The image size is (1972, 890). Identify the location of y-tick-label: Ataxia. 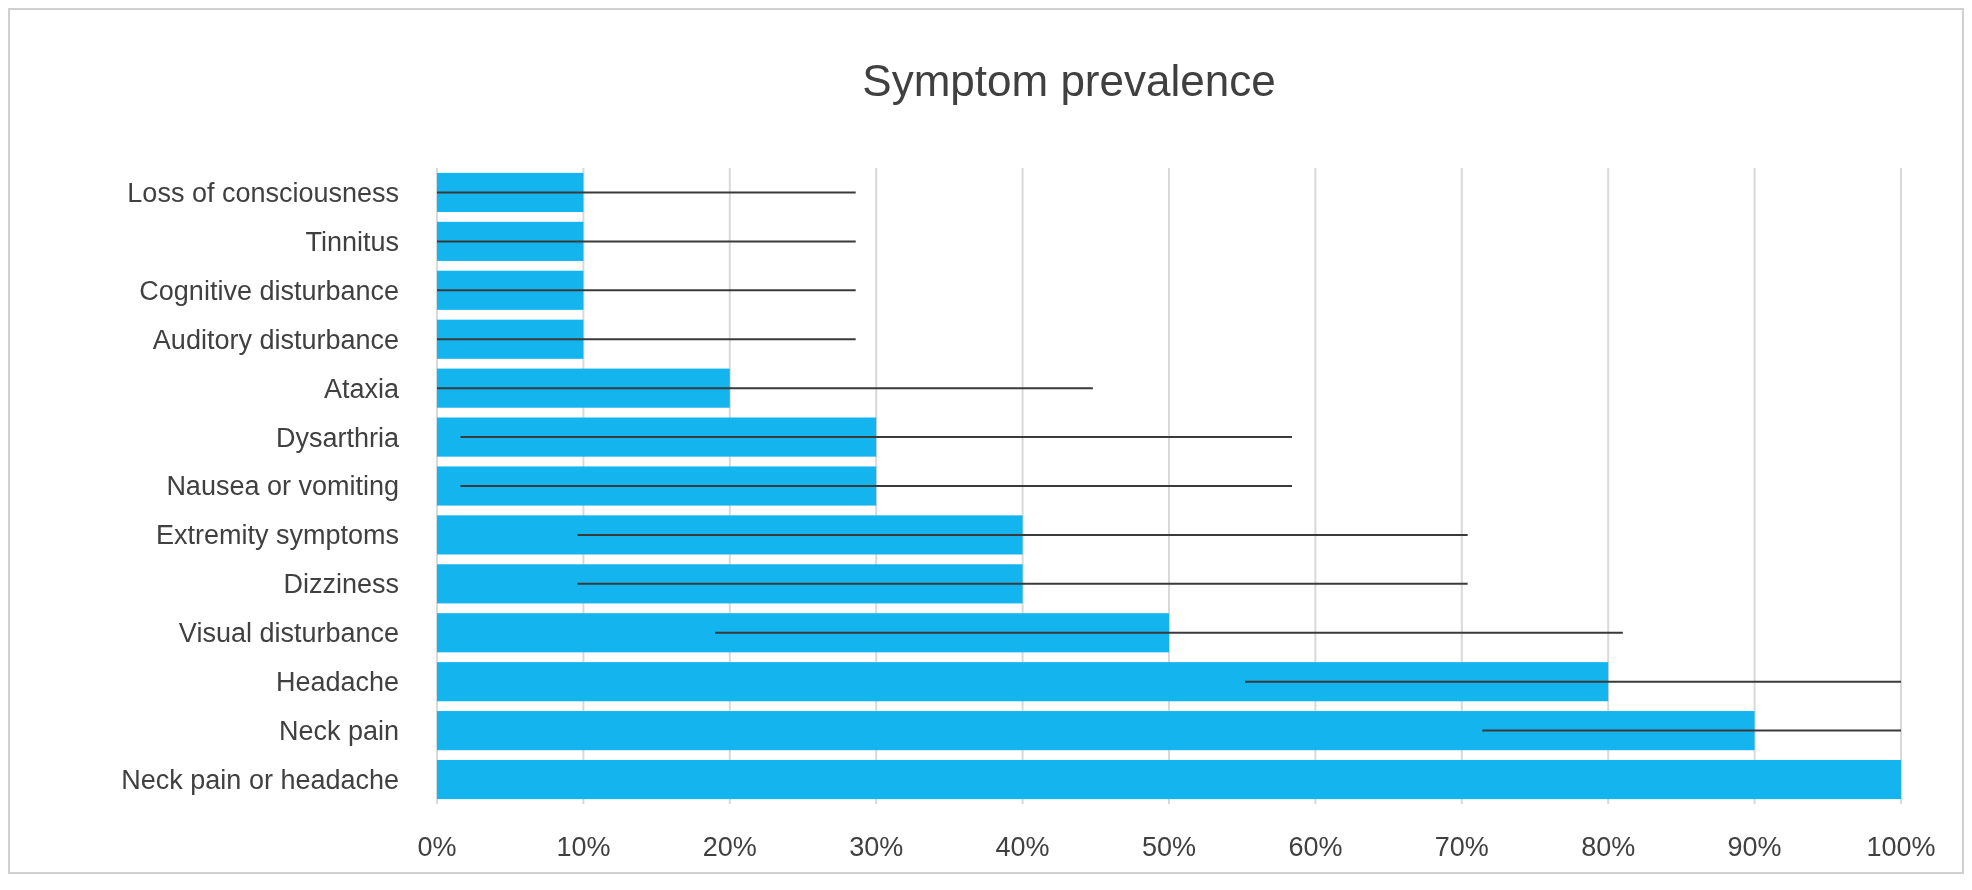
(361, 388).